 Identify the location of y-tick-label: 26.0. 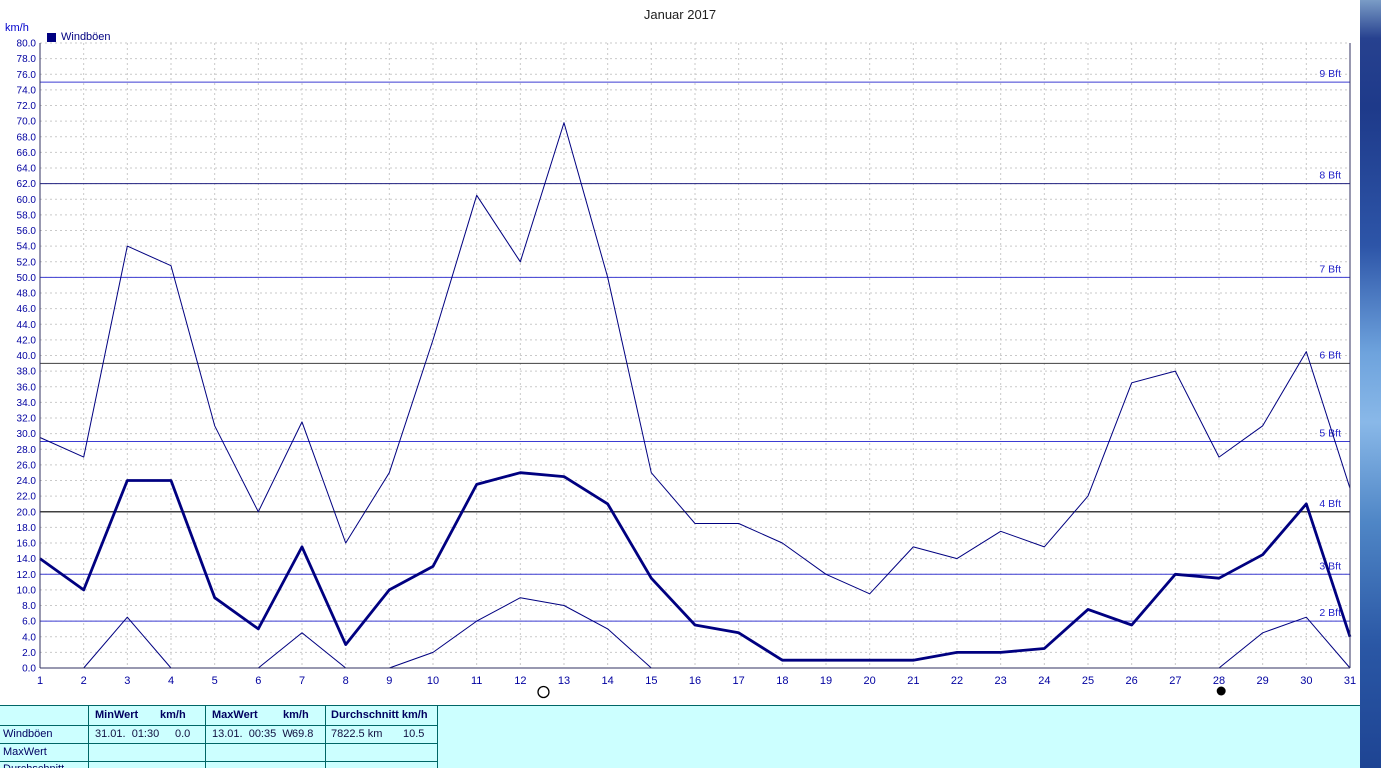
(27, 465).